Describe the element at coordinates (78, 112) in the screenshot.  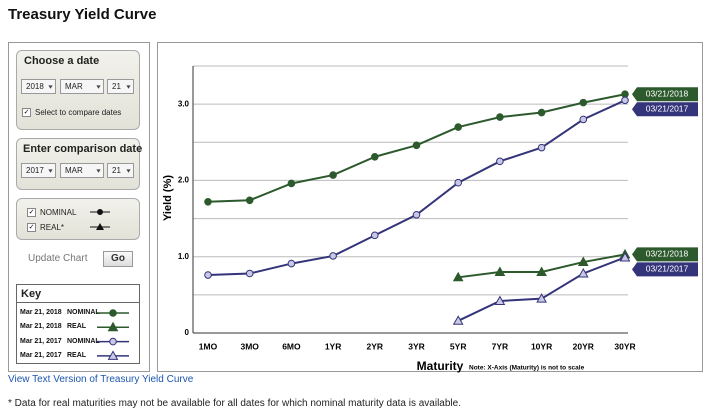
I see `compare-label: Select to compare dates` at that location.